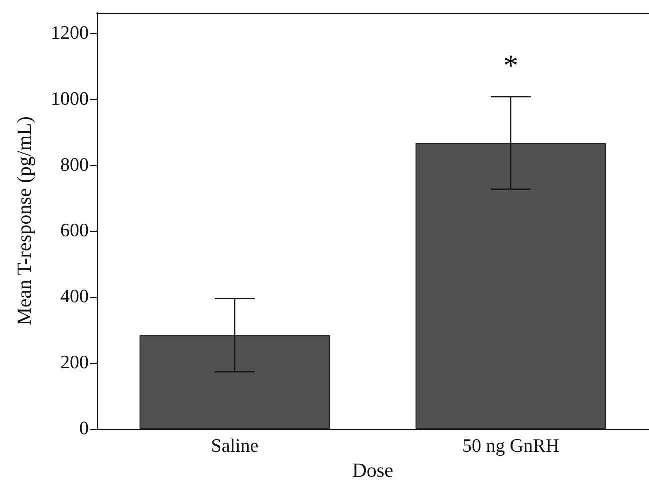 The height and width of the screenshot is (486, 649). What do you see at coordinates (511, 66) in the screenshot?
I see `annotation: *` at bounding box center [511, 66].